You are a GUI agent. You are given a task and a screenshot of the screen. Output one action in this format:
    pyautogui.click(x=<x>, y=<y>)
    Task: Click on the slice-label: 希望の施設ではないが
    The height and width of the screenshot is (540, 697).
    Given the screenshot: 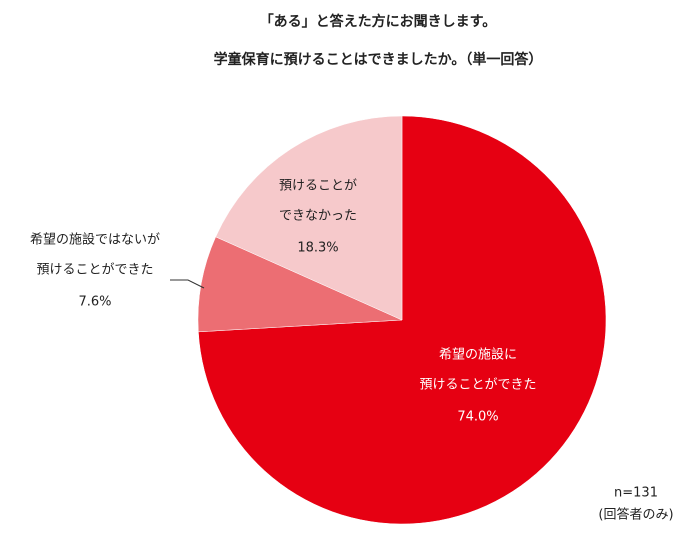 What is the action you would take?
    pyautogui.click(x=95, y=240)
    